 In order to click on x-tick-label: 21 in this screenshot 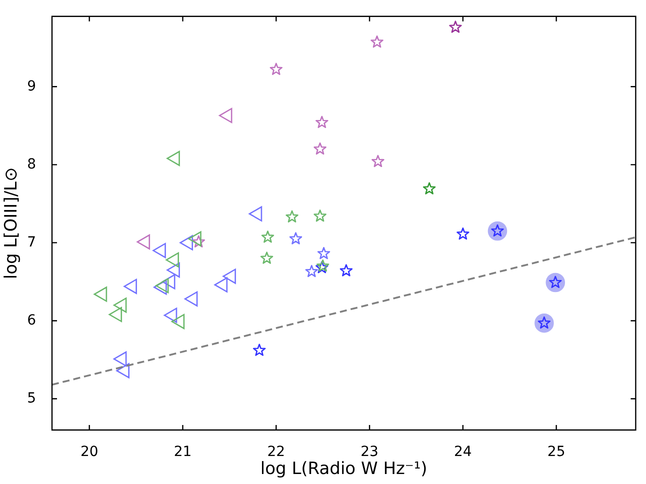, I will do `click(183, 452)`.